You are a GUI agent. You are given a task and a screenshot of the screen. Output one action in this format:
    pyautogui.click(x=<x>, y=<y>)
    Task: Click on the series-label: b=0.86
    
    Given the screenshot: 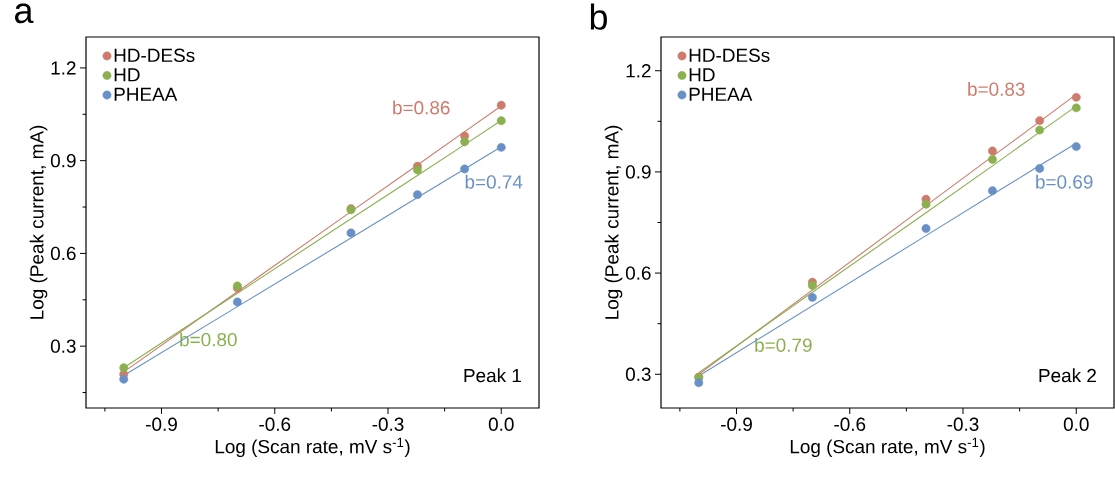 What is the action you would take?
    pyautogui.click(x=421, y=107)
    